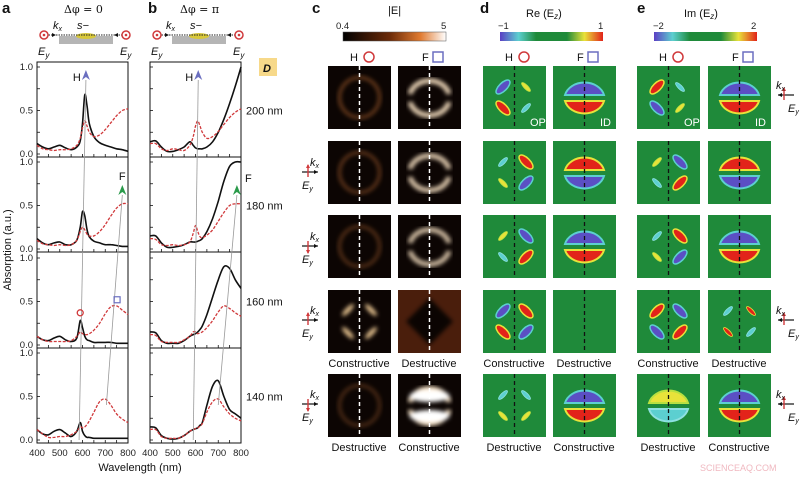  What do you see at coordinates (738, 364) in the screenshot?
I see `interference-label: Destructive` at bounding box center [738, 364].